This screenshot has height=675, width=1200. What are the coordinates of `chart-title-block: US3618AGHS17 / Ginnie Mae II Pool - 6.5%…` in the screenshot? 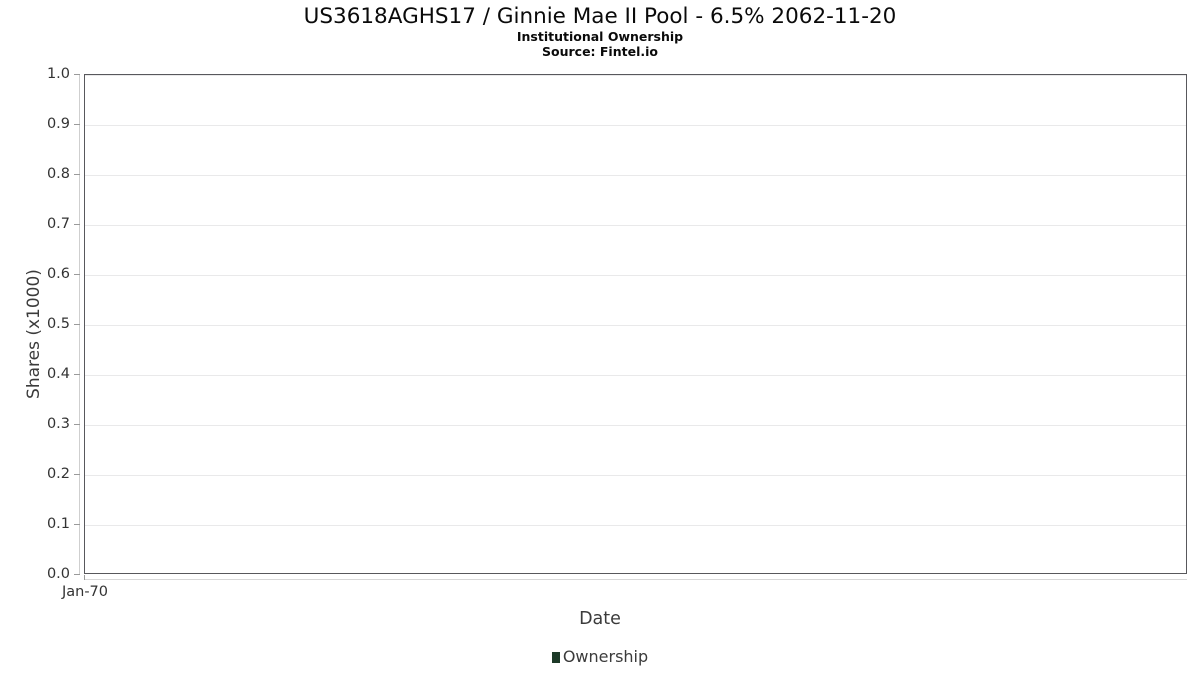 It's located at (600, 31).